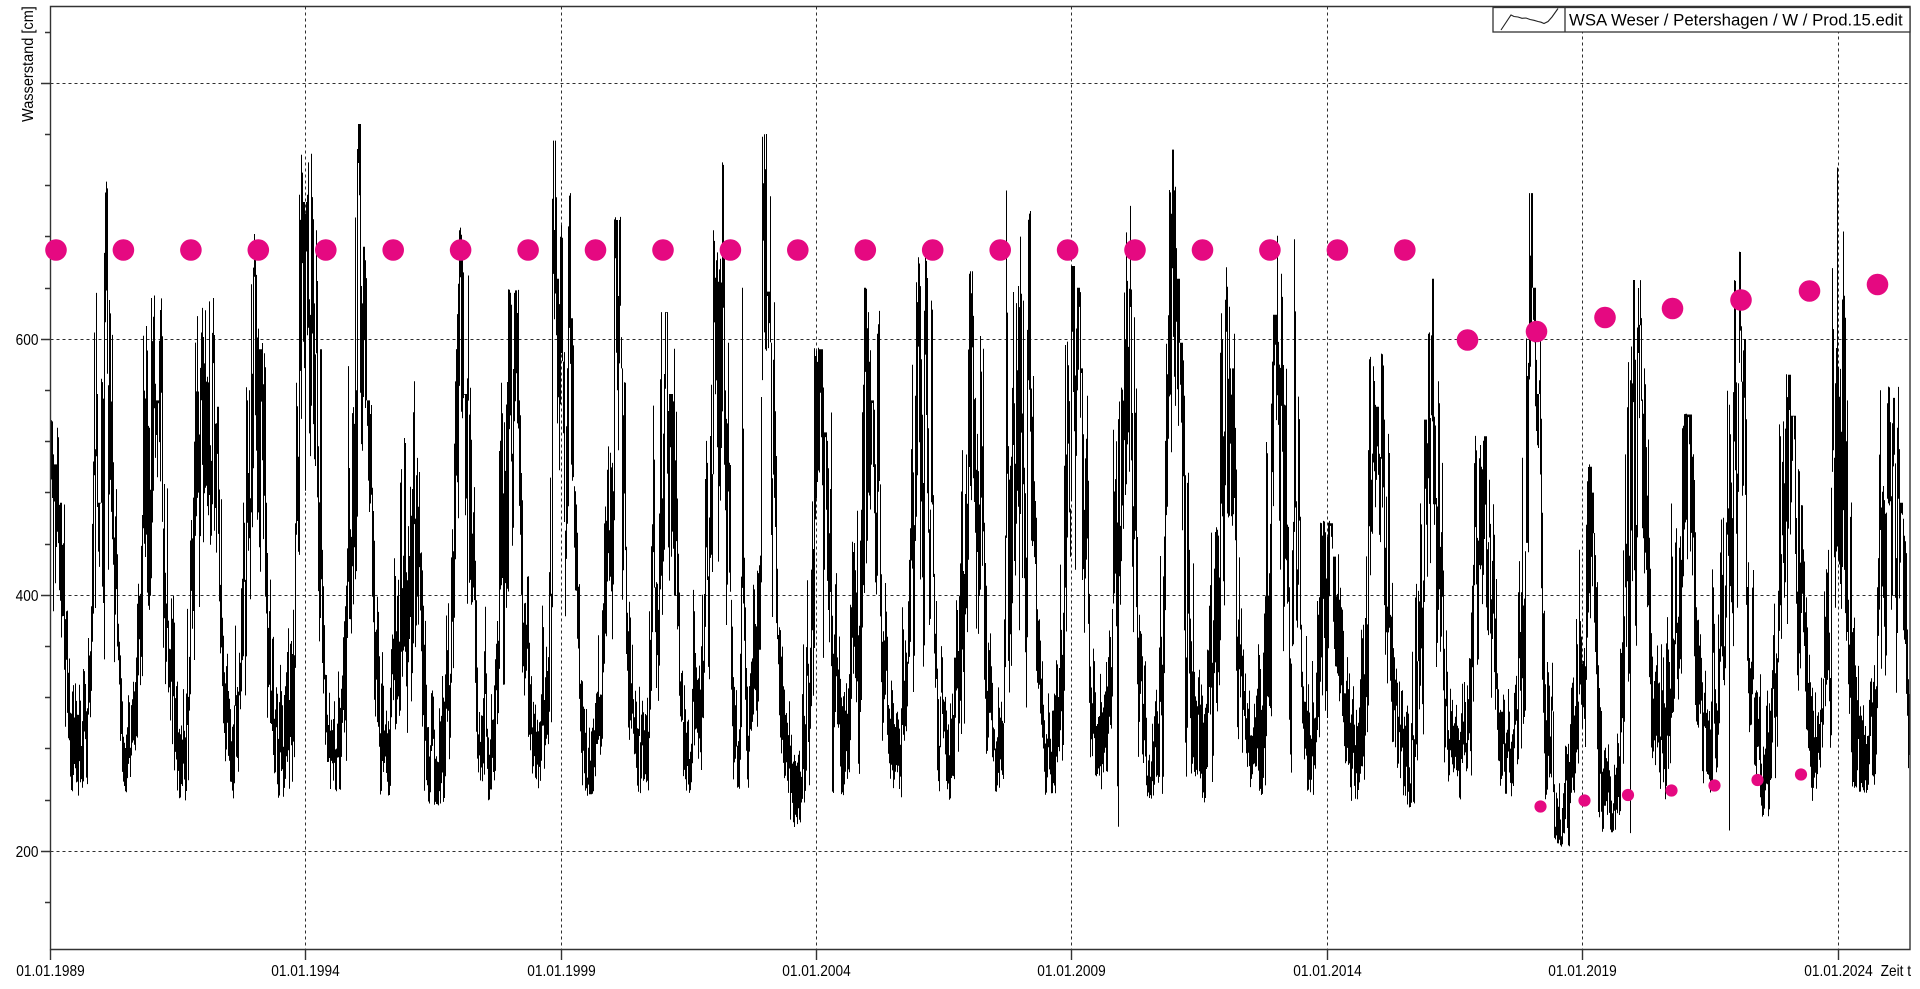  Describe the element at coordinates (561, 971) in the screenshot. I see `svg-text: 01.01.1999` at that location.